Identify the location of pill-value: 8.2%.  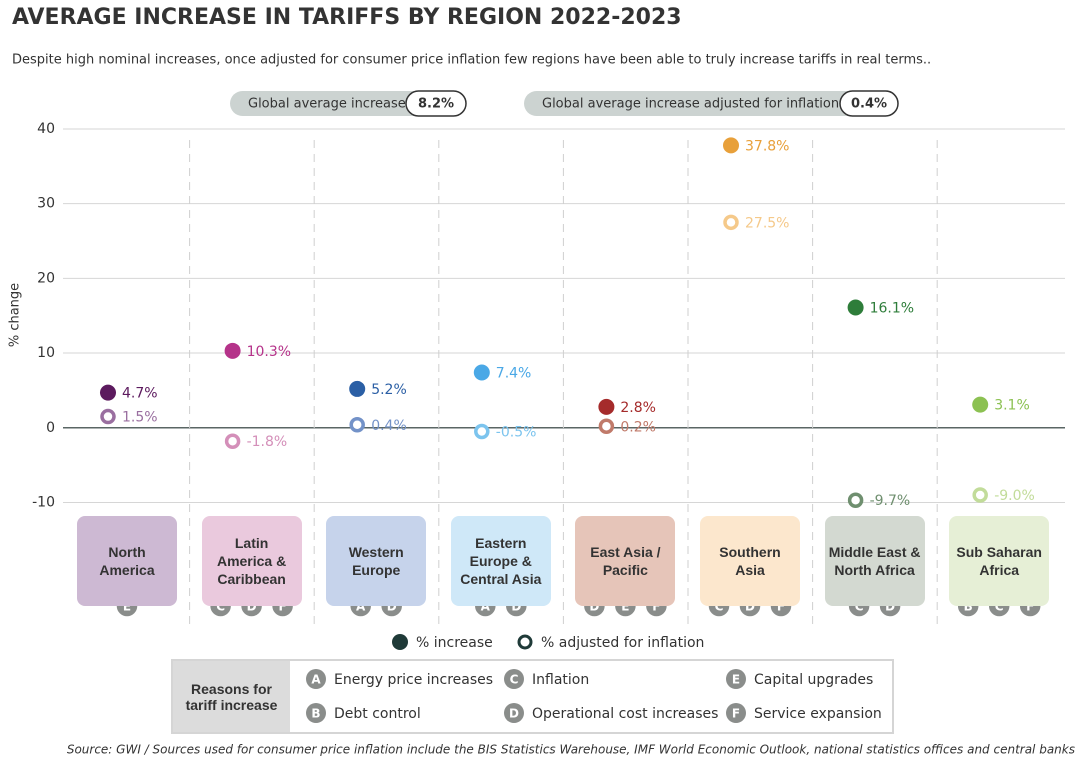
(436, 104).